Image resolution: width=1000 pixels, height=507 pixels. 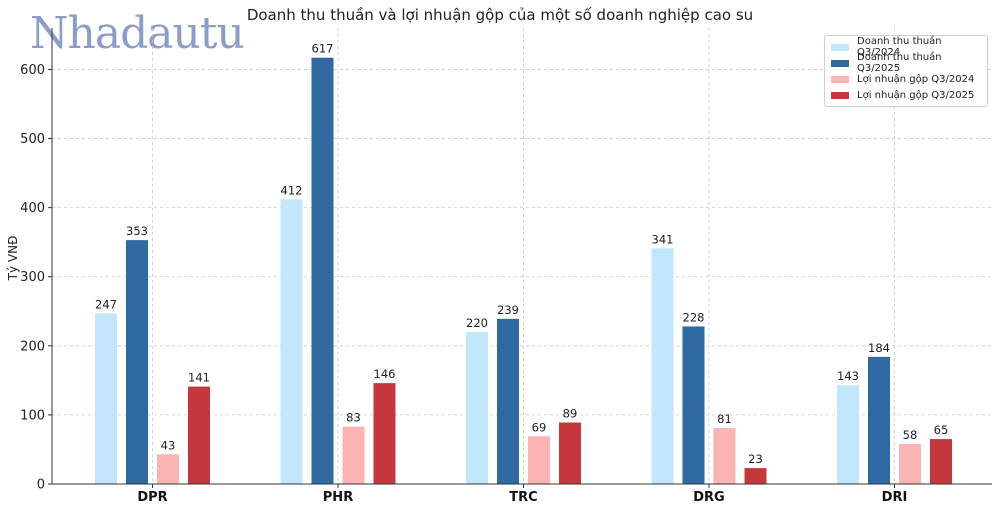 What do you see at coordinates (899, 47) in the screenshot?
I see `legend-label: Doanh thu thuần Q3/2024` at bounding box center [899, 47].